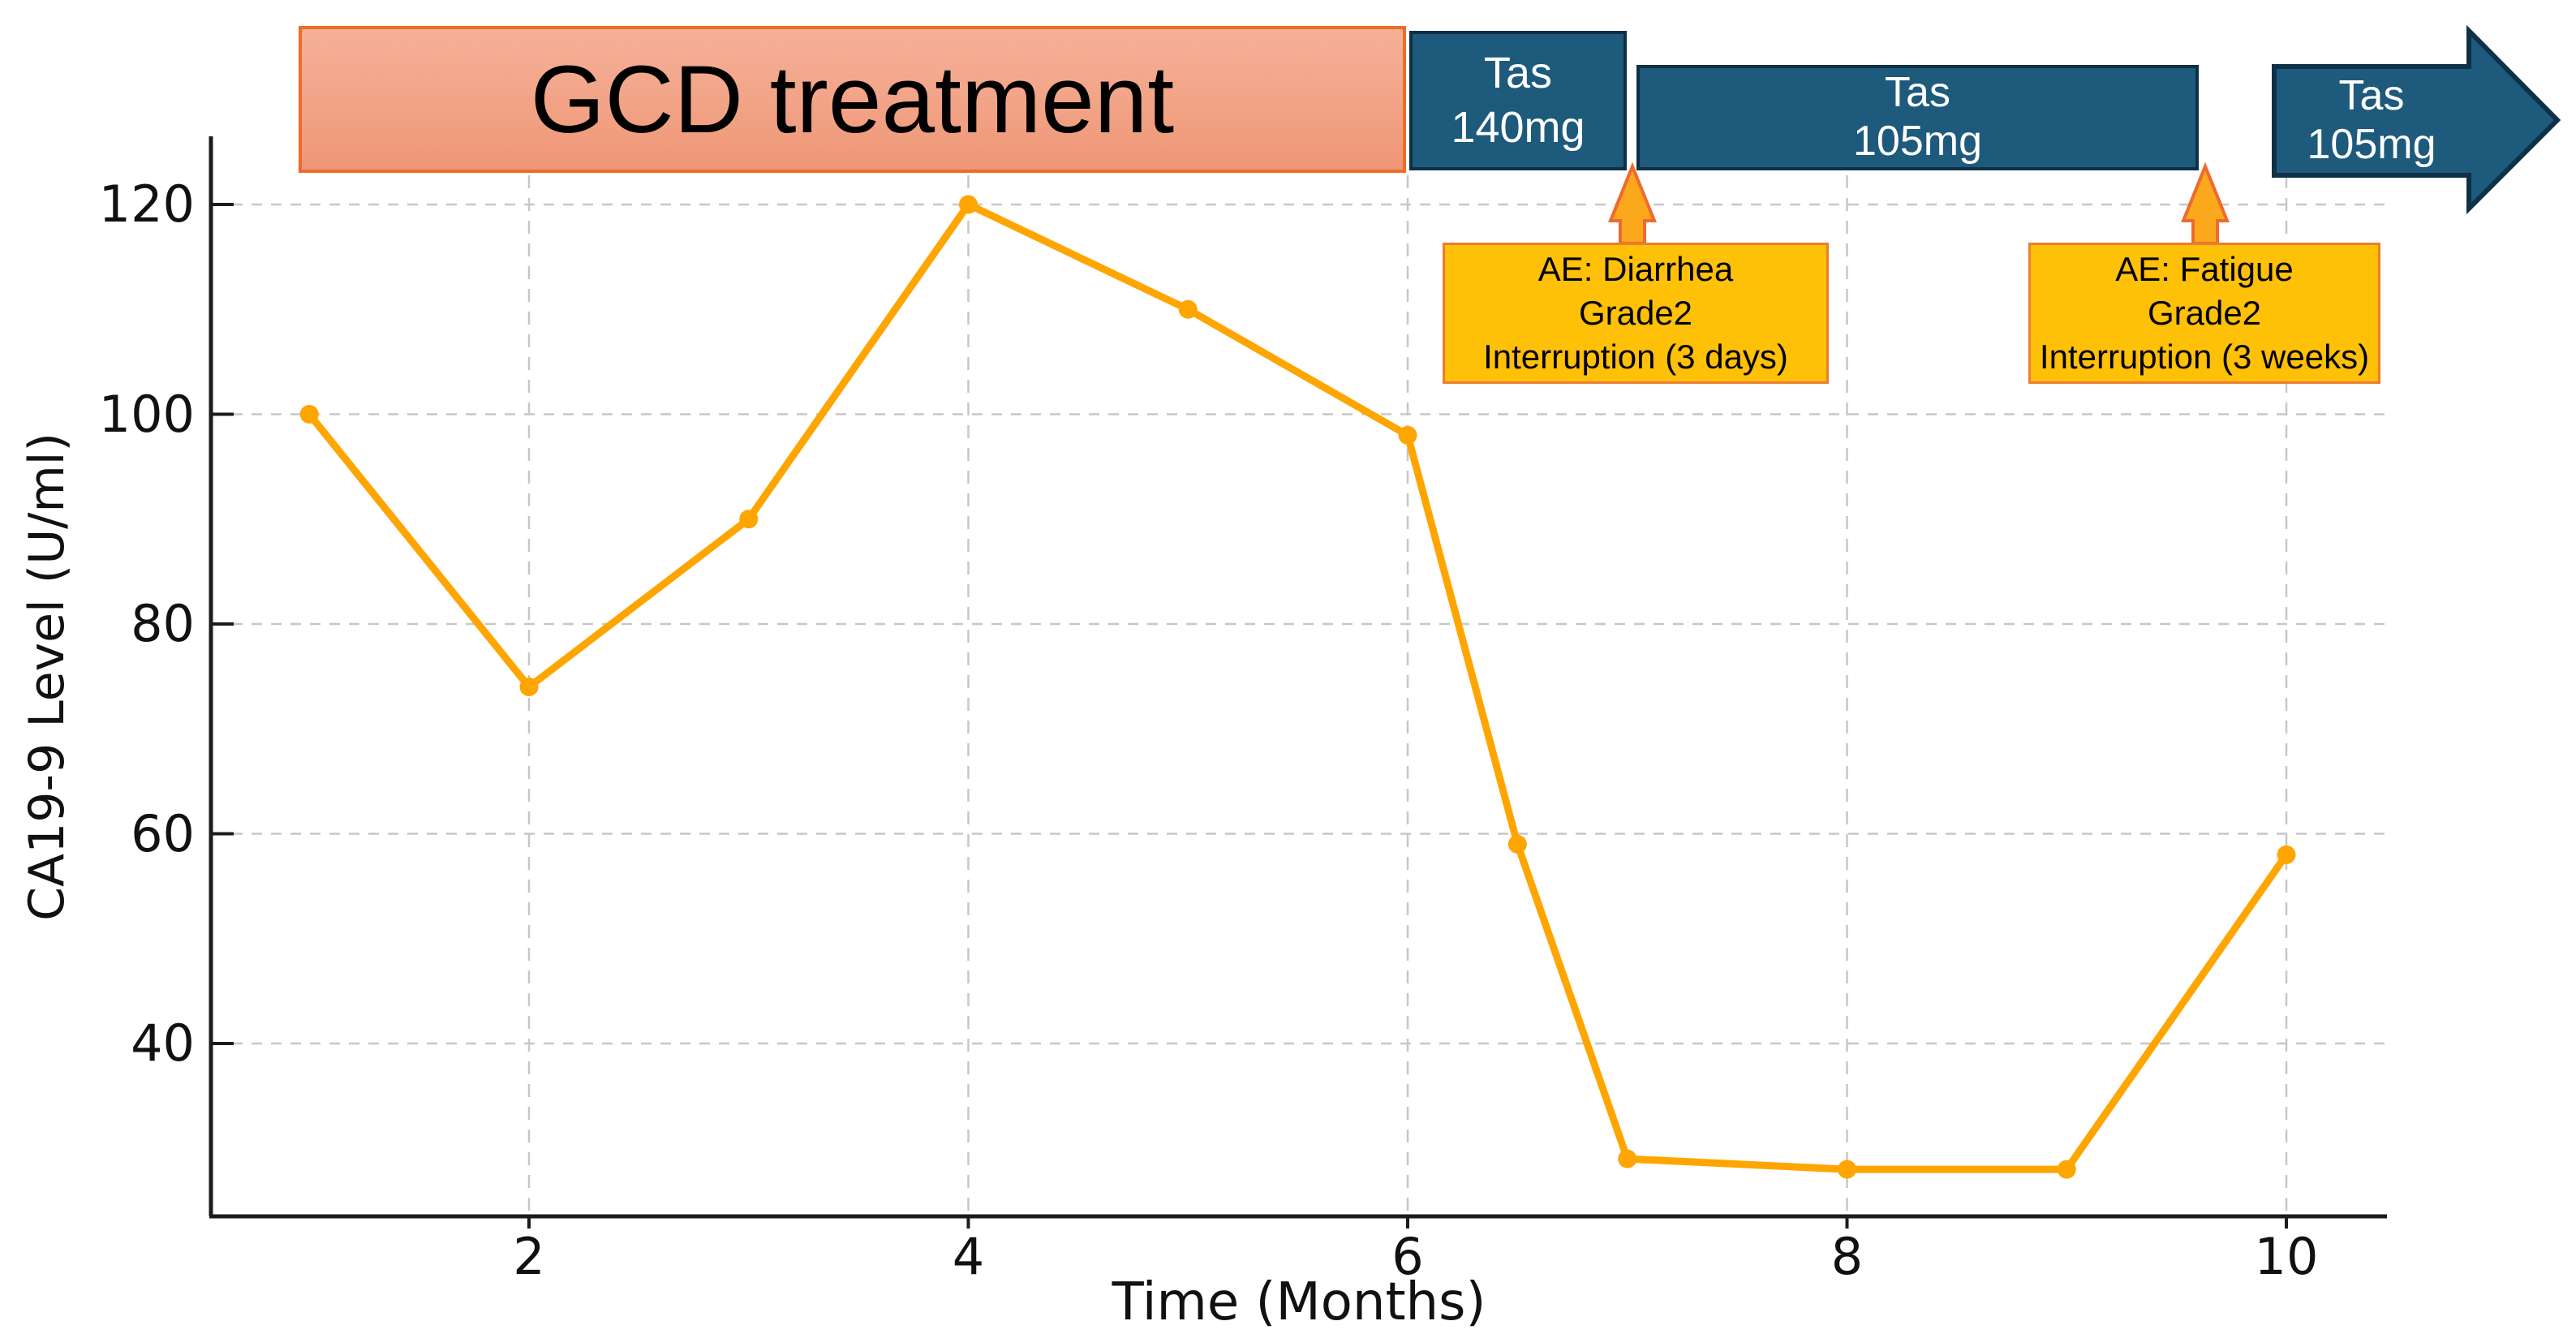  What do you see at coordinates (1518, 100) in the screenshot?
I see `tas-140mg-bar: Tas 140mg` at bounding box center [1518, 100].